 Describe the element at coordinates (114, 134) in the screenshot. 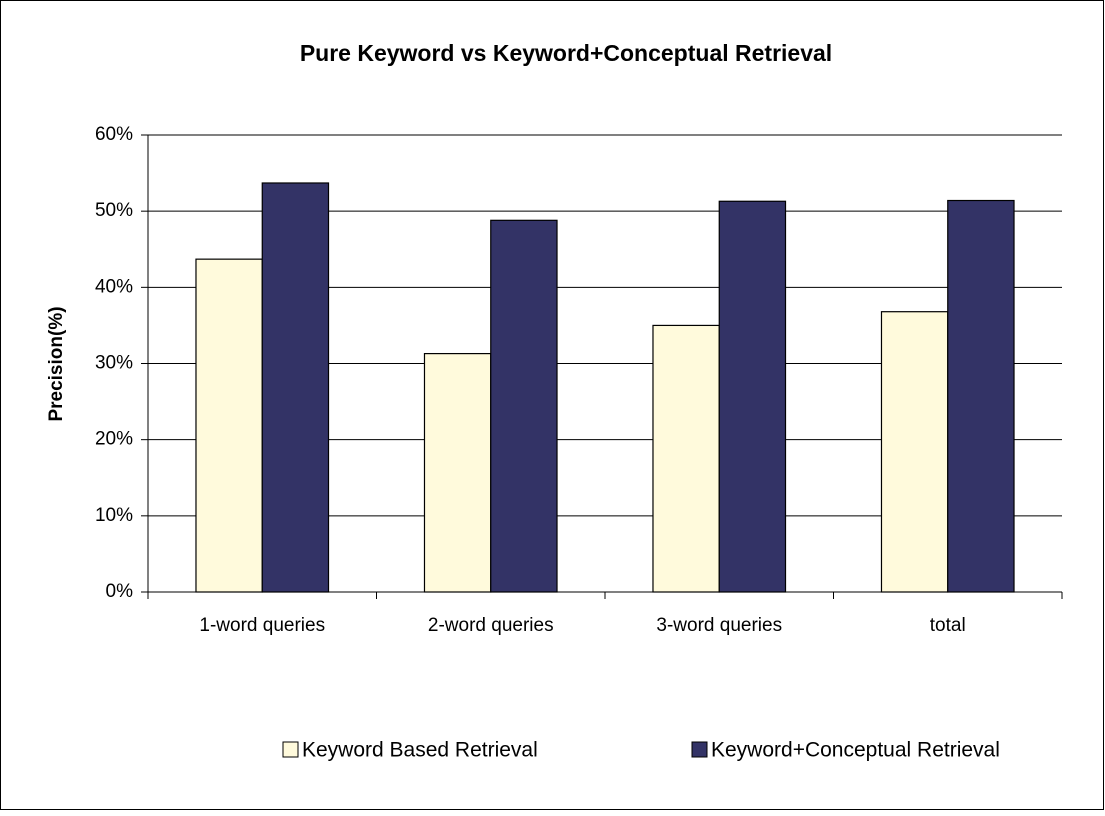

I see `y-tick-label: 60%` at that location.